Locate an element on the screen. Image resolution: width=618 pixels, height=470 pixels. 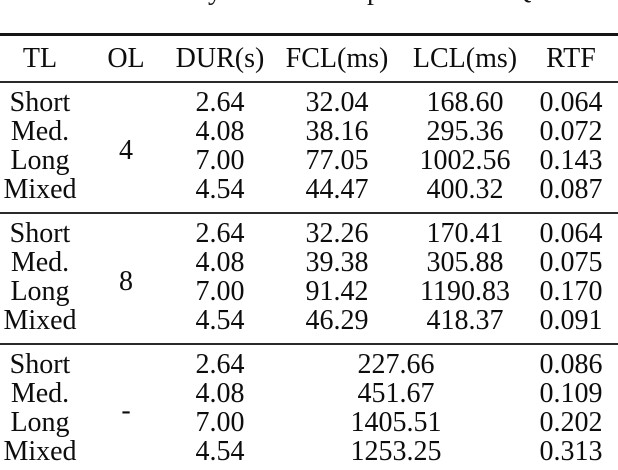
fcl-cell: 77.05 is located at coordinates (337, 160).